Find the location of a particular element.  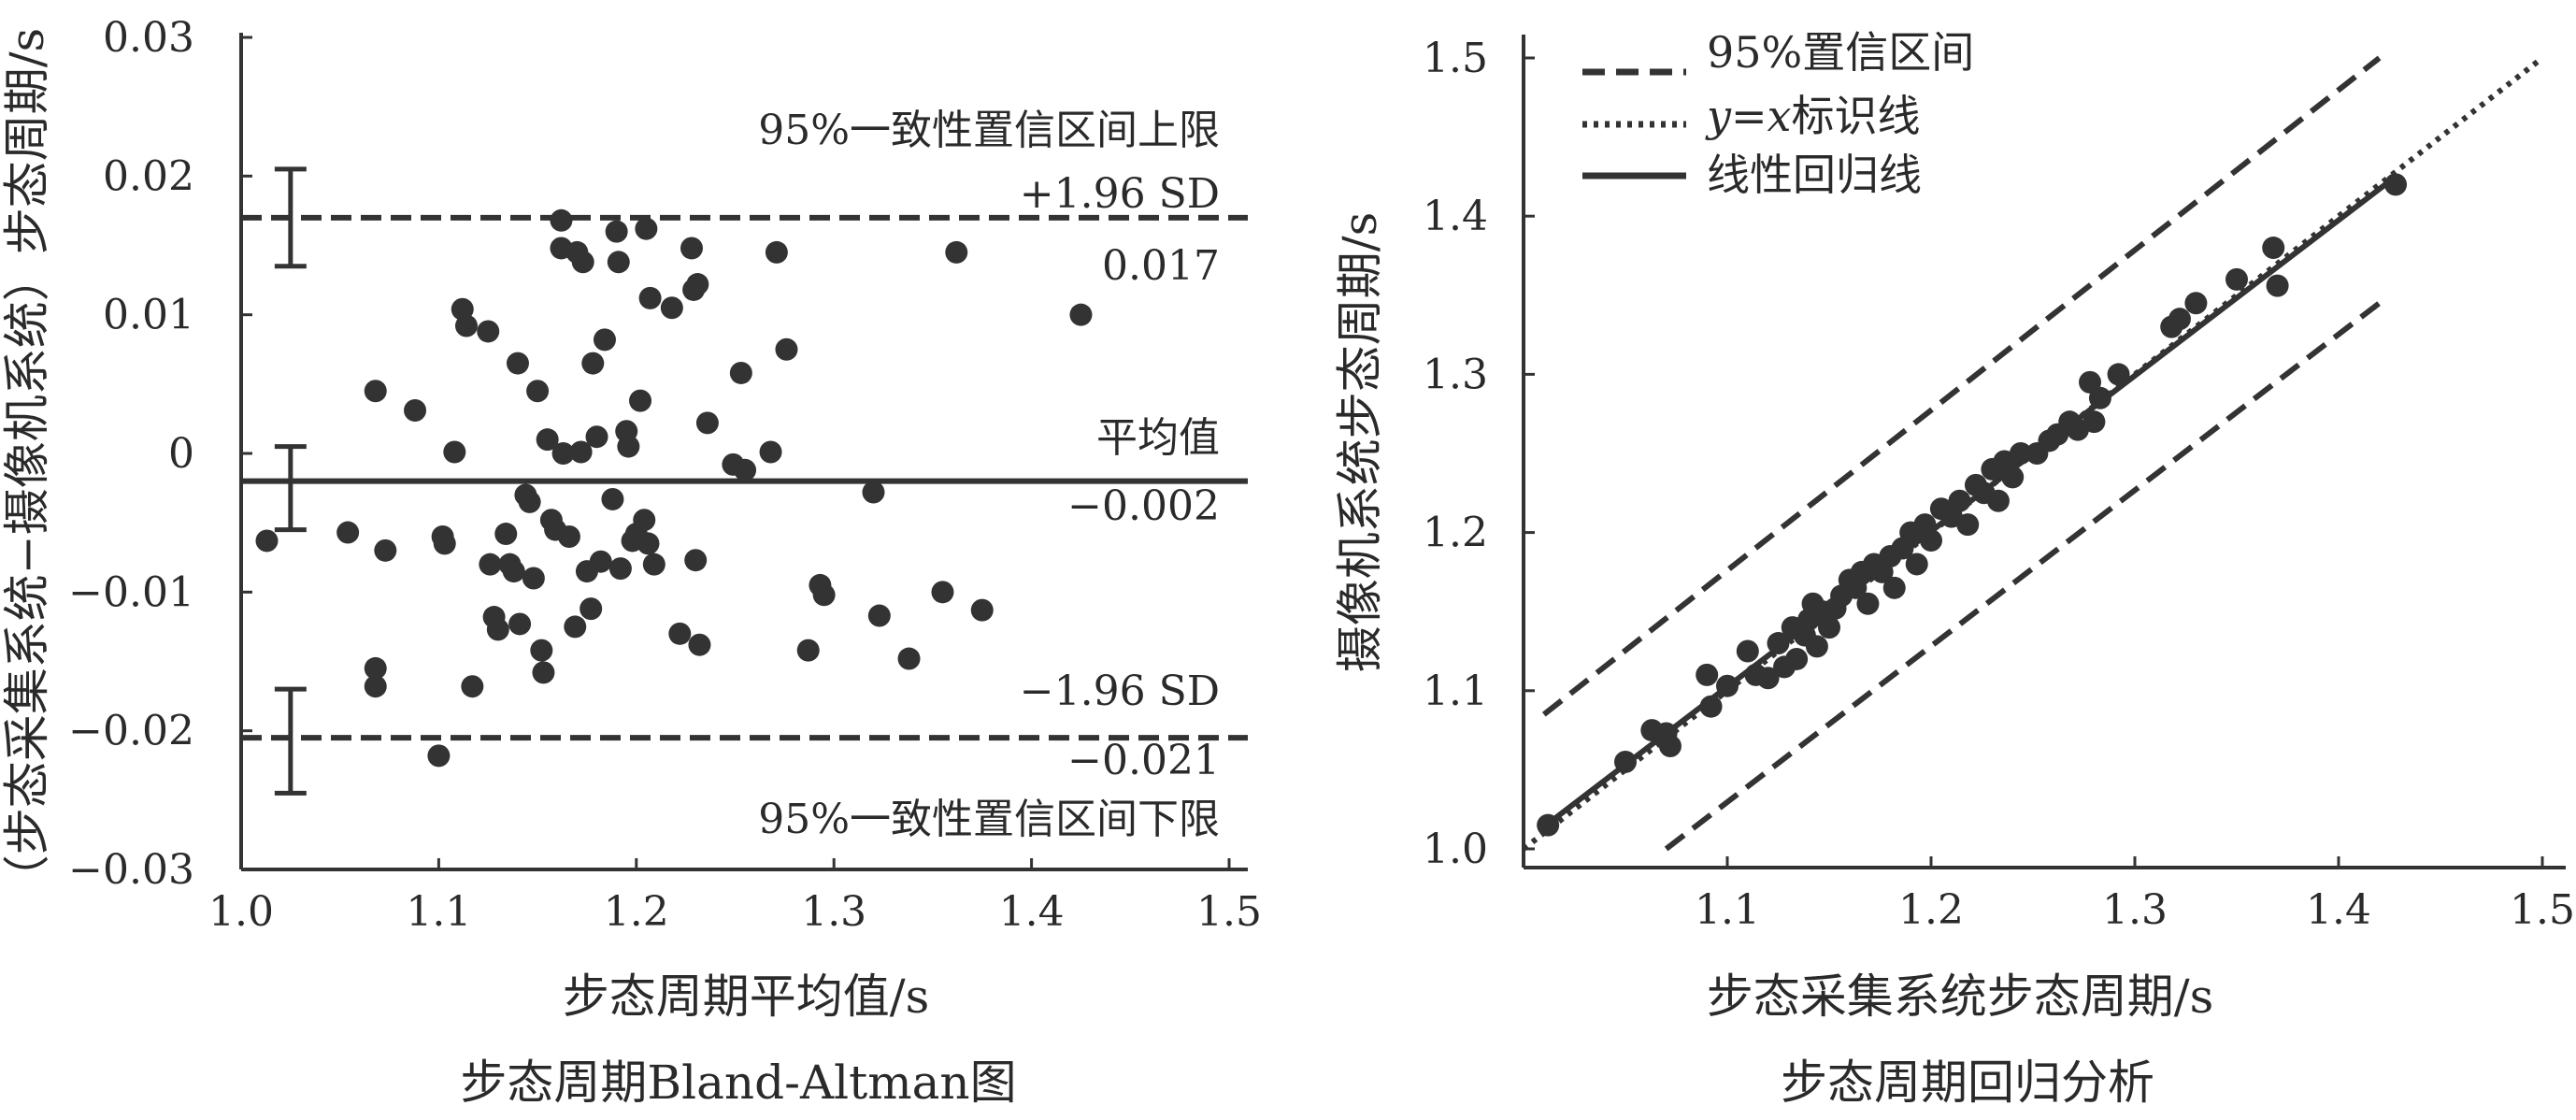

lower-sd-label: −1.96 SD is located at coordinates (1120, 691).